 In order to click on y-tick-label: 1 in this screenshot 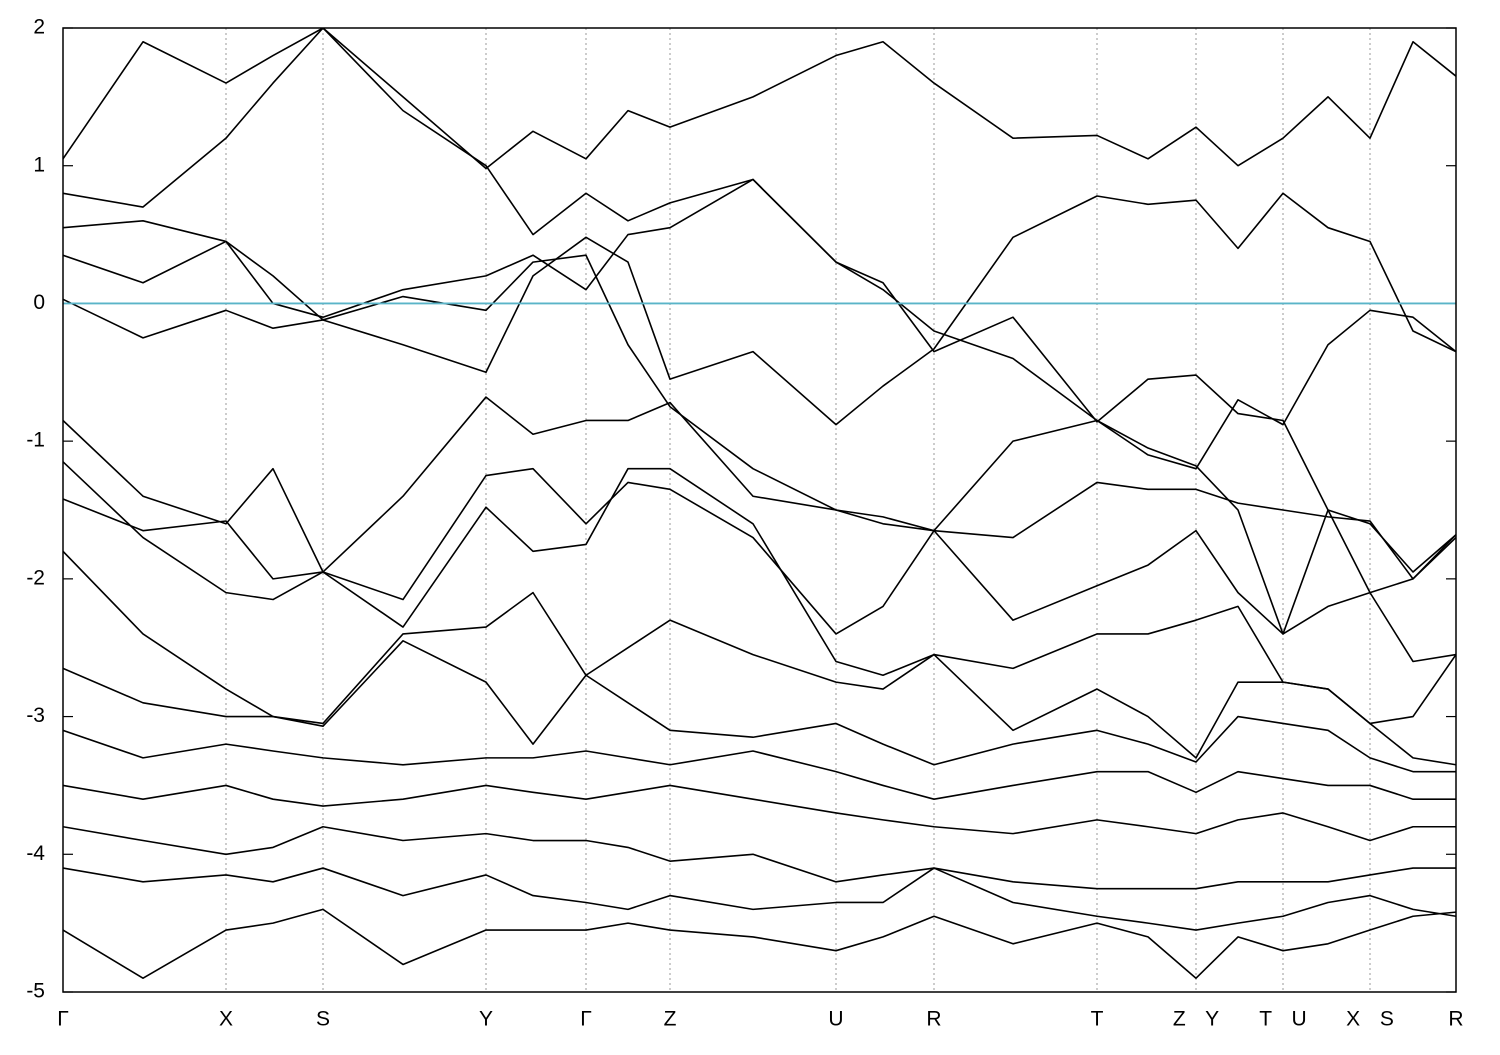, I will do `click(39, 164)`.